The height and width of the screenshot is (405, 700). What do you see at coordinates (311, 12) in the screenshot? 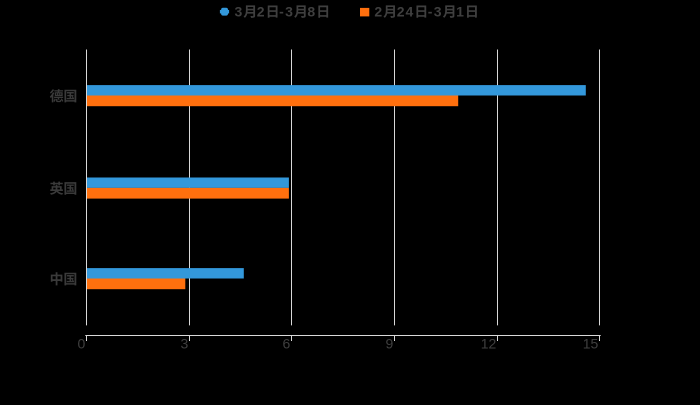
I see `svg-text: 8` at bounding box center [311, 12].